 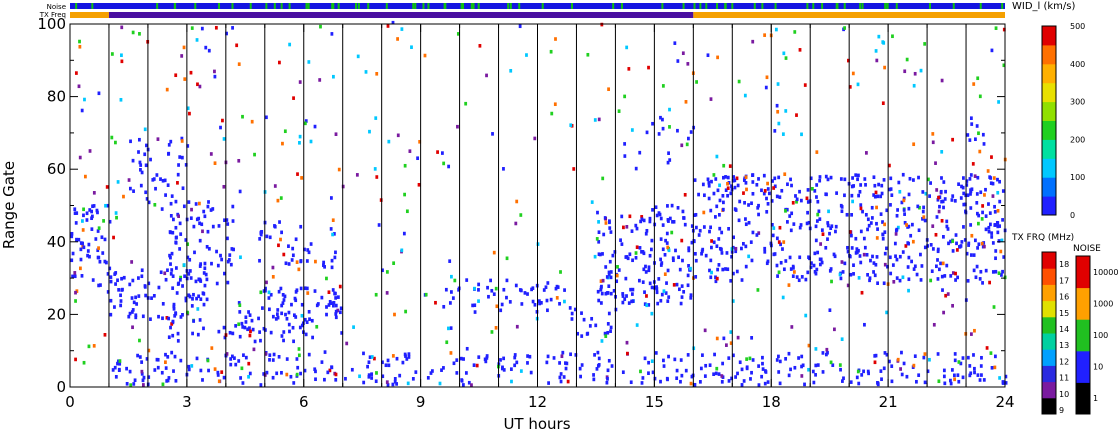 What do you see at coordinates (56, 169) in the screenshot?
I see `y-tick-label: 60` at bounding box center [56, 169].